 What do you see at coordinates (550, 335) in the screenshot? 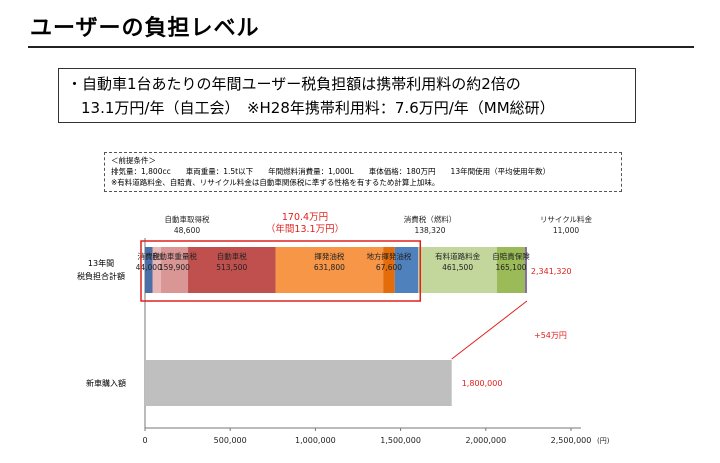
I see `difference-label: +54万円` at bounding box center [550, 335].